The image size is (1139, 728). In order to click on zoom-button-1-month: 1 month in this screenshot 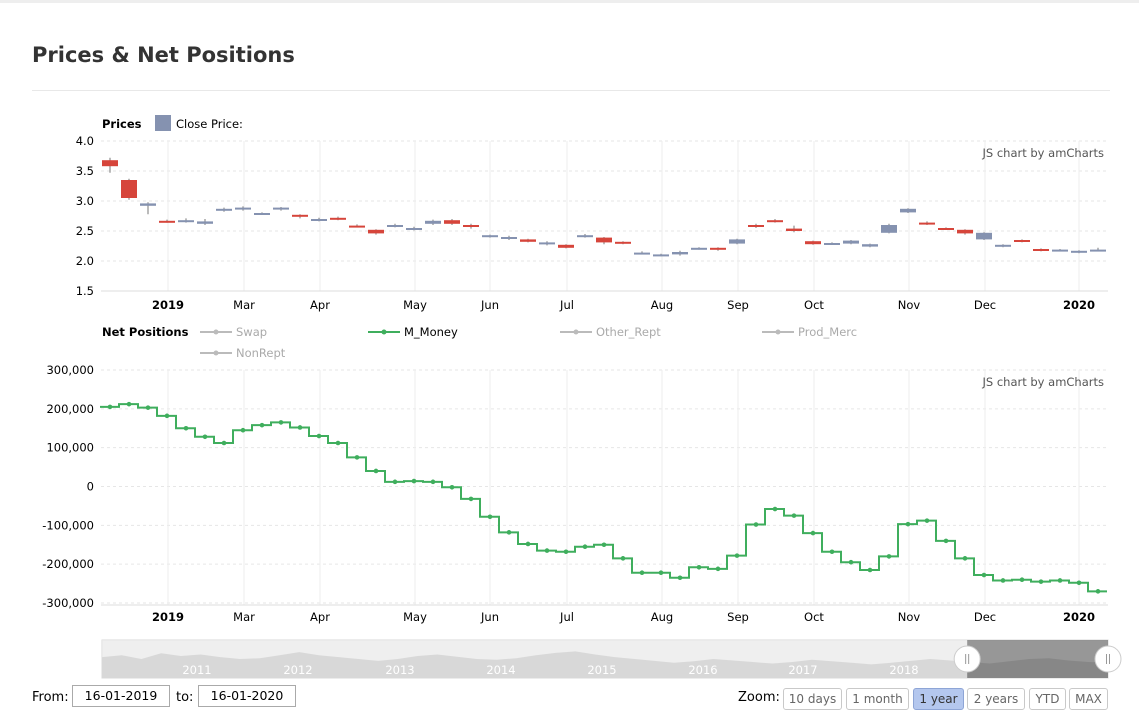, I will do `click(877, 699)`.